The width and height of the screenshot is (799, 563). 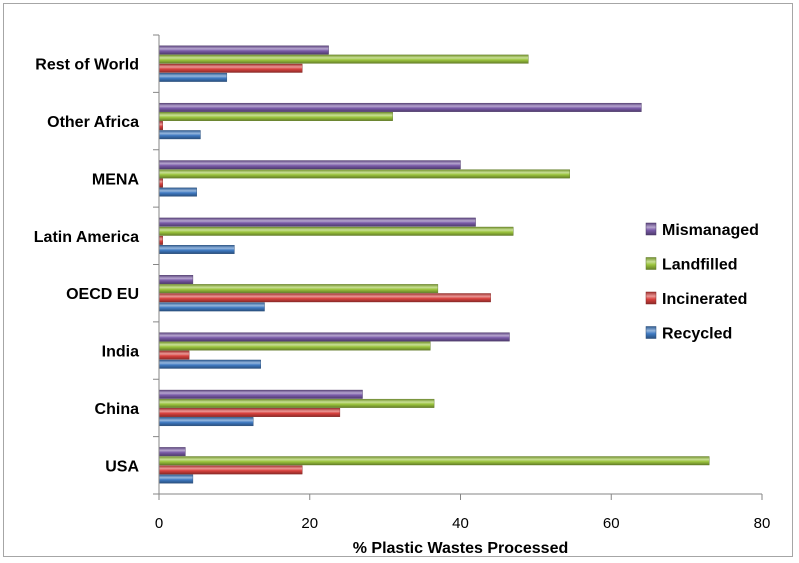 What do you see at coordinates (434, 461) in the screenshot?
I see `bar-landfilled-usa` at bounding box center [434, 461].